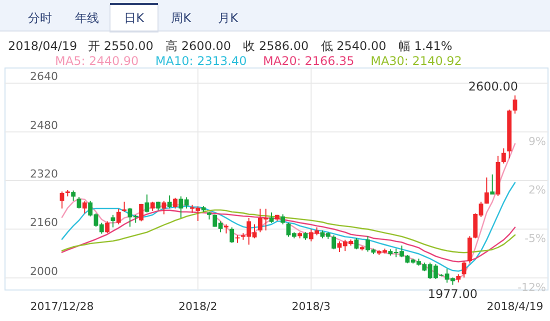  I want to click on text: MA20: 2166.35, so click(308, 61).